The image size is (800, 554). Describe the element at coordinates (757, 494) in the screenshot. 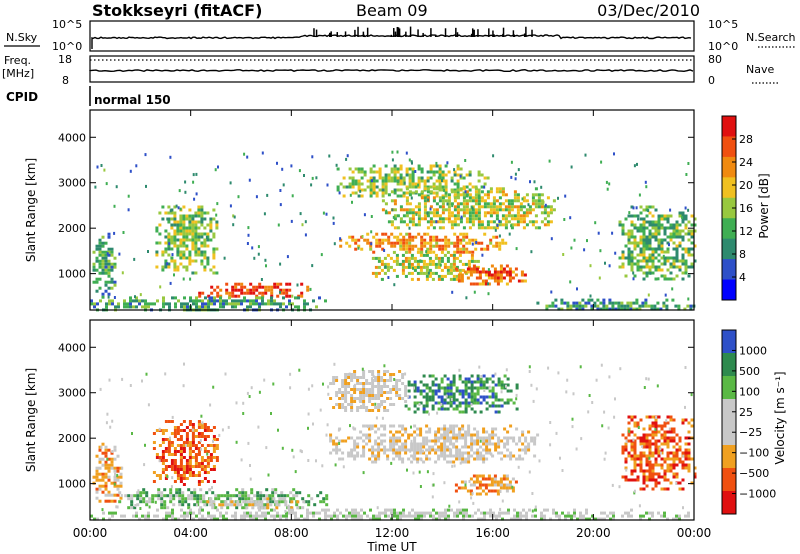

I see `colorbar-tick-label: −1000` at that location.